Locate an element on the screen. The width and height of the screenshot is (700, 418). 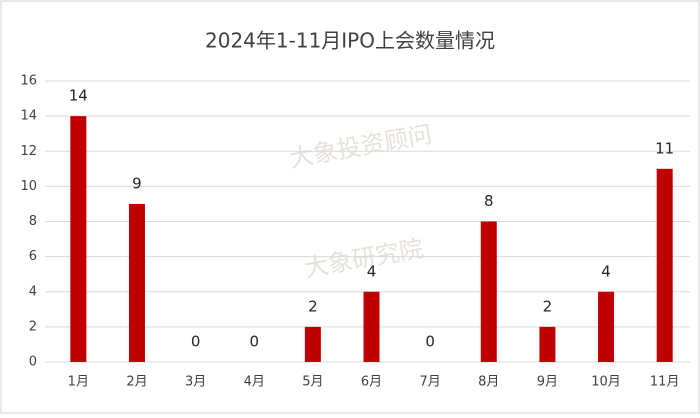
y-tick-label: 10 is located at coordinates (28, 186).